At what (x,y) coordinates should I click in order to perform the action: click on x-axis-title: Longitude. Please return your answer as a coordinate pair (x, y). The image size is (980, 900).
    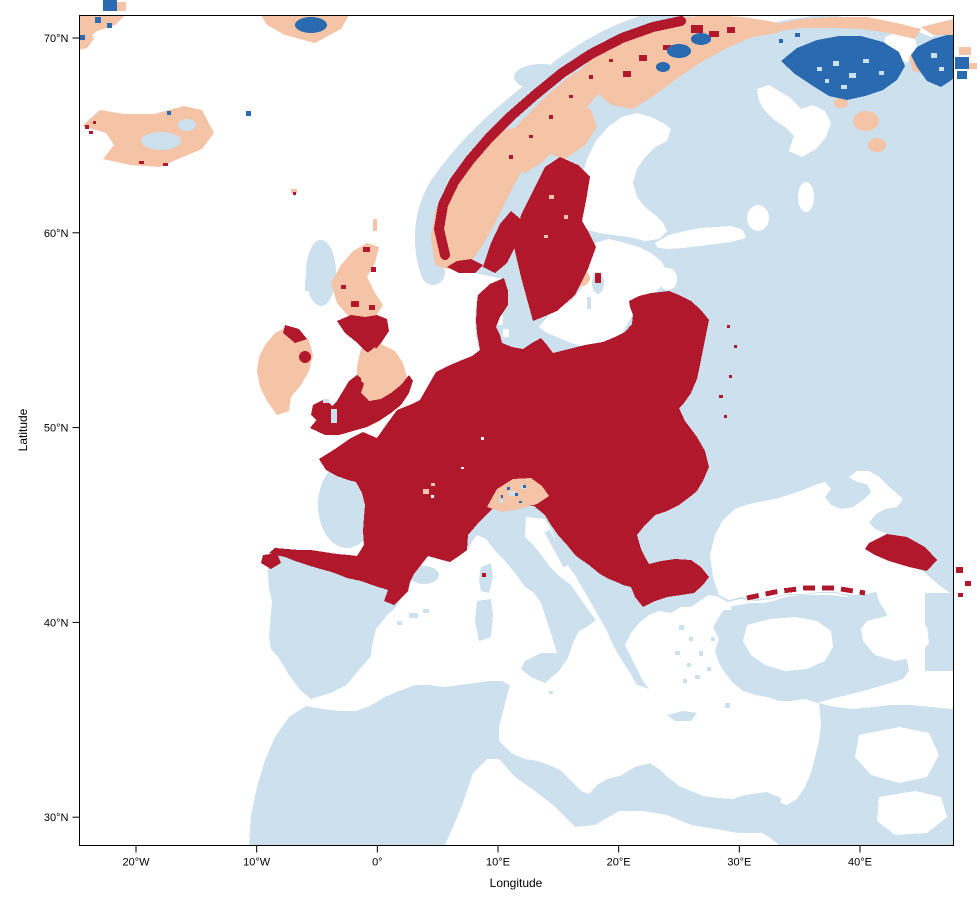
    Looking at the image, I should click on (516, 883).